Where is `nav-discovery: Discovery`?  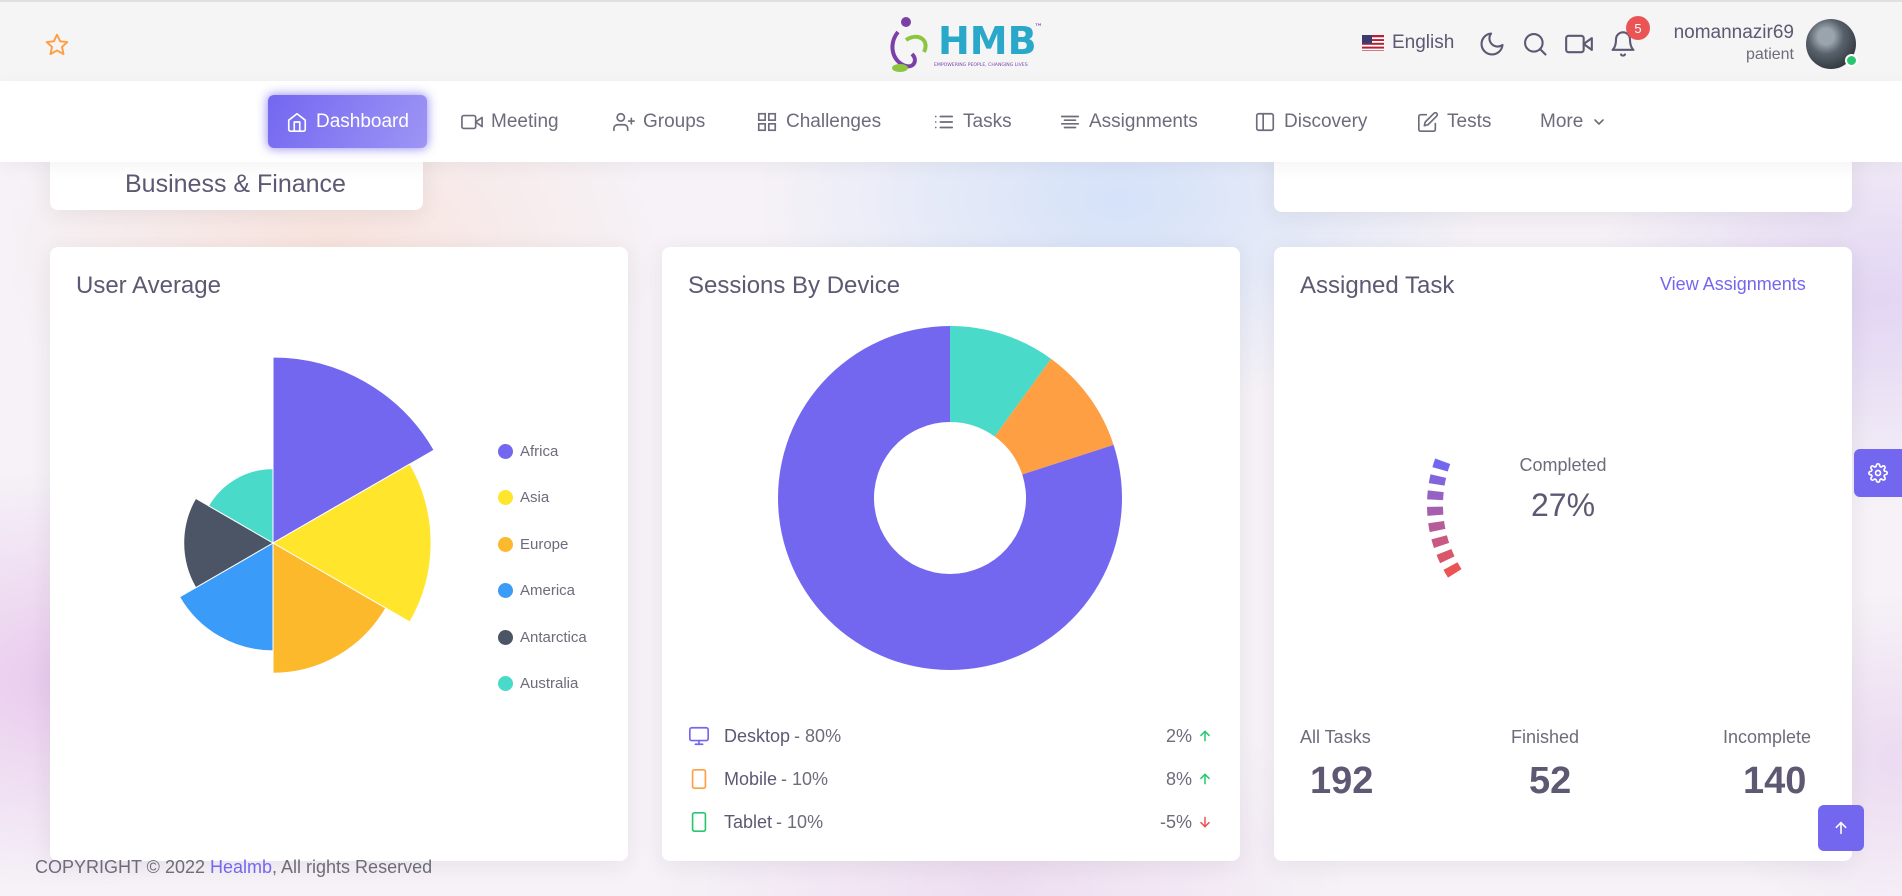
nav-discovery: Discovery is located at coordinates (1310, 121).